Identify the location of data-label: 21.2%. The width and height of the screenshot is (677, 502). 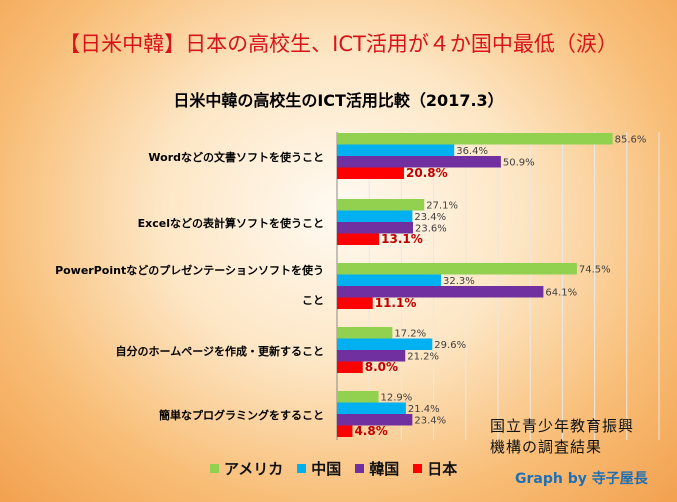
(423, 357).